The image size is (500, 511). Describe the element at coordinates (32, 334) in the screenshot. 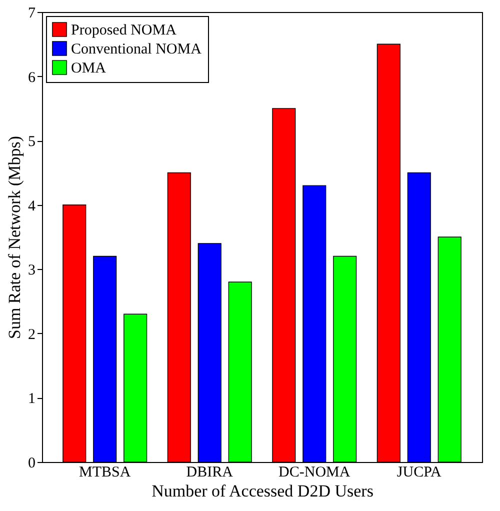

I see `y-tick-label: 2` at that location.